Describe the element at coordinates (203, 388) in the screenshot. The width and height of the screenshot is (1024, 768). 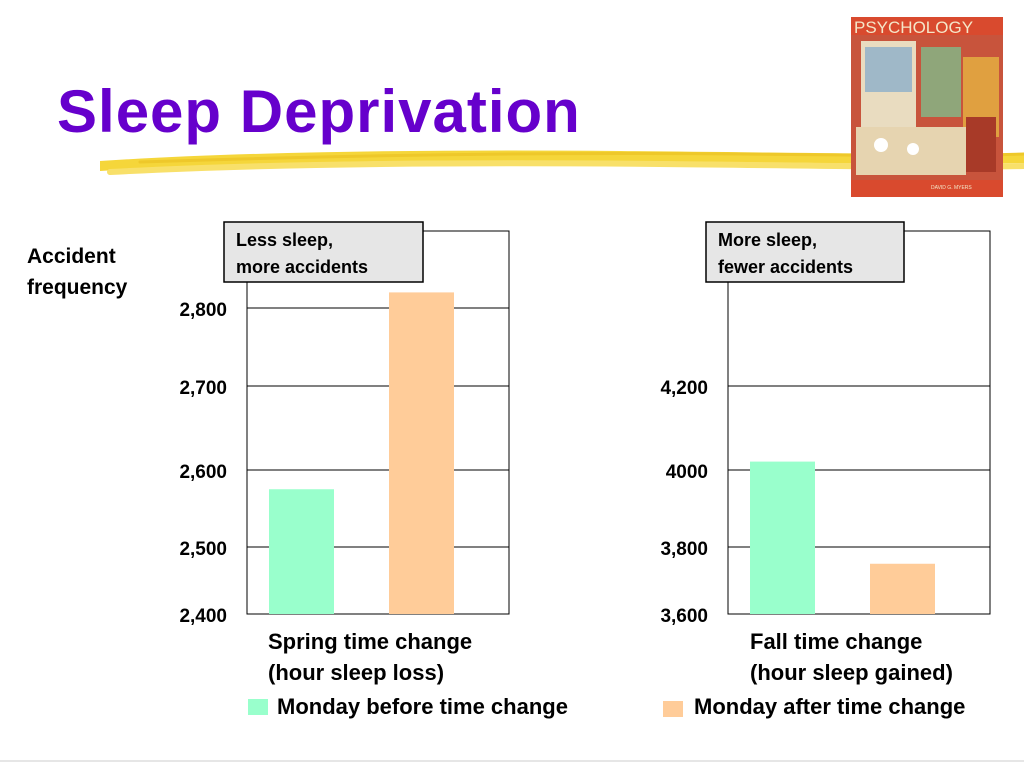
I see `chart-0-tick-label: 2,700` at that location.